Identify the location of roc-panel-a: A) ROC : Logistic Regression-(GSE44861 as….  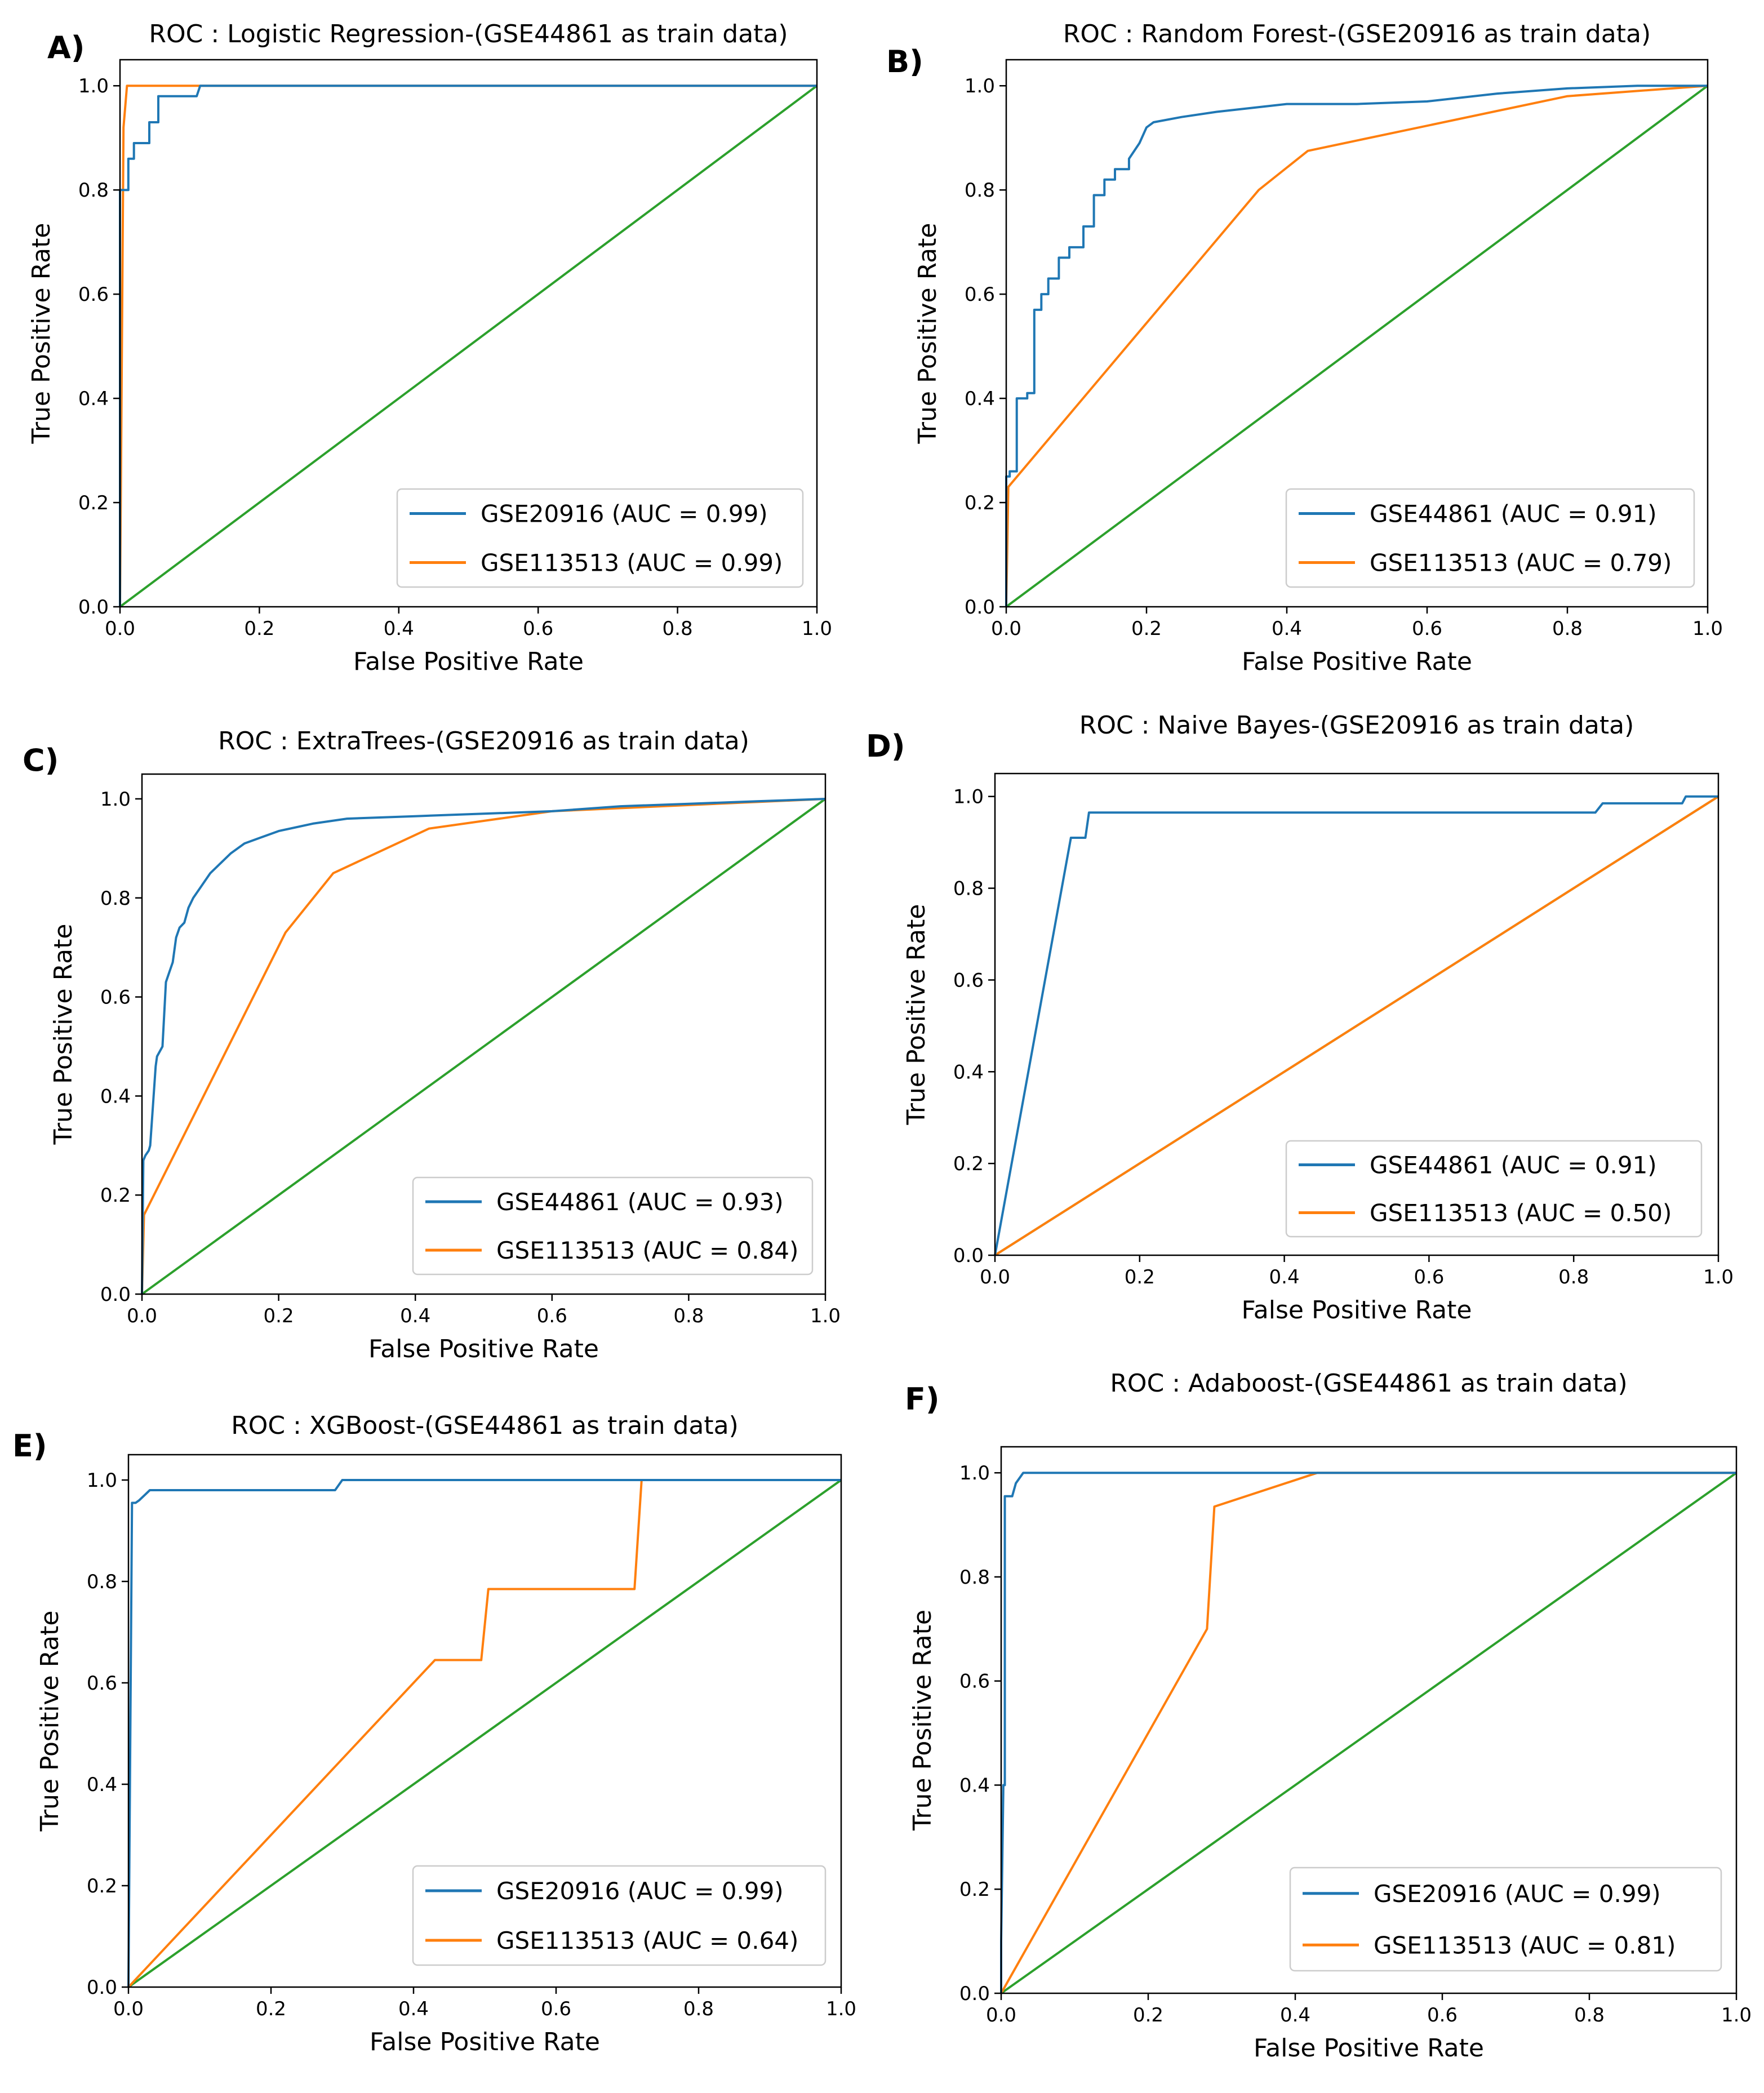
(429, 348).